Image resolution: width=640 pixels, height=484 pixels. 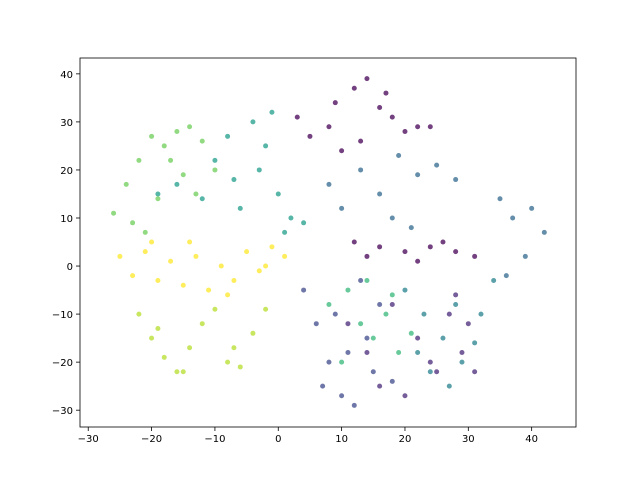 I want to click on x-tick-label: 0, so click(x=278, y=439).